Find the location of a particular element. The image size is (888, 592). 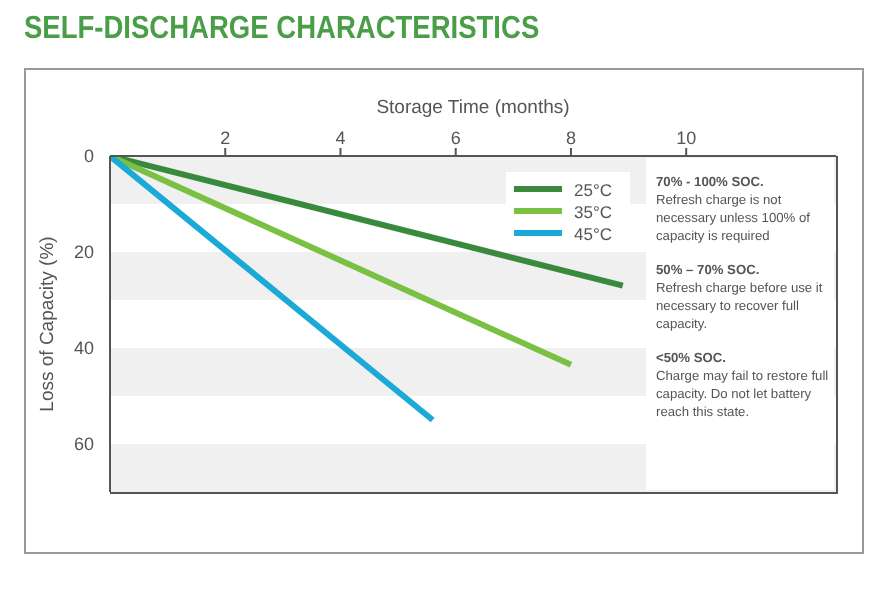

x-tick-label: 6 is located at coordinates (455, 138).